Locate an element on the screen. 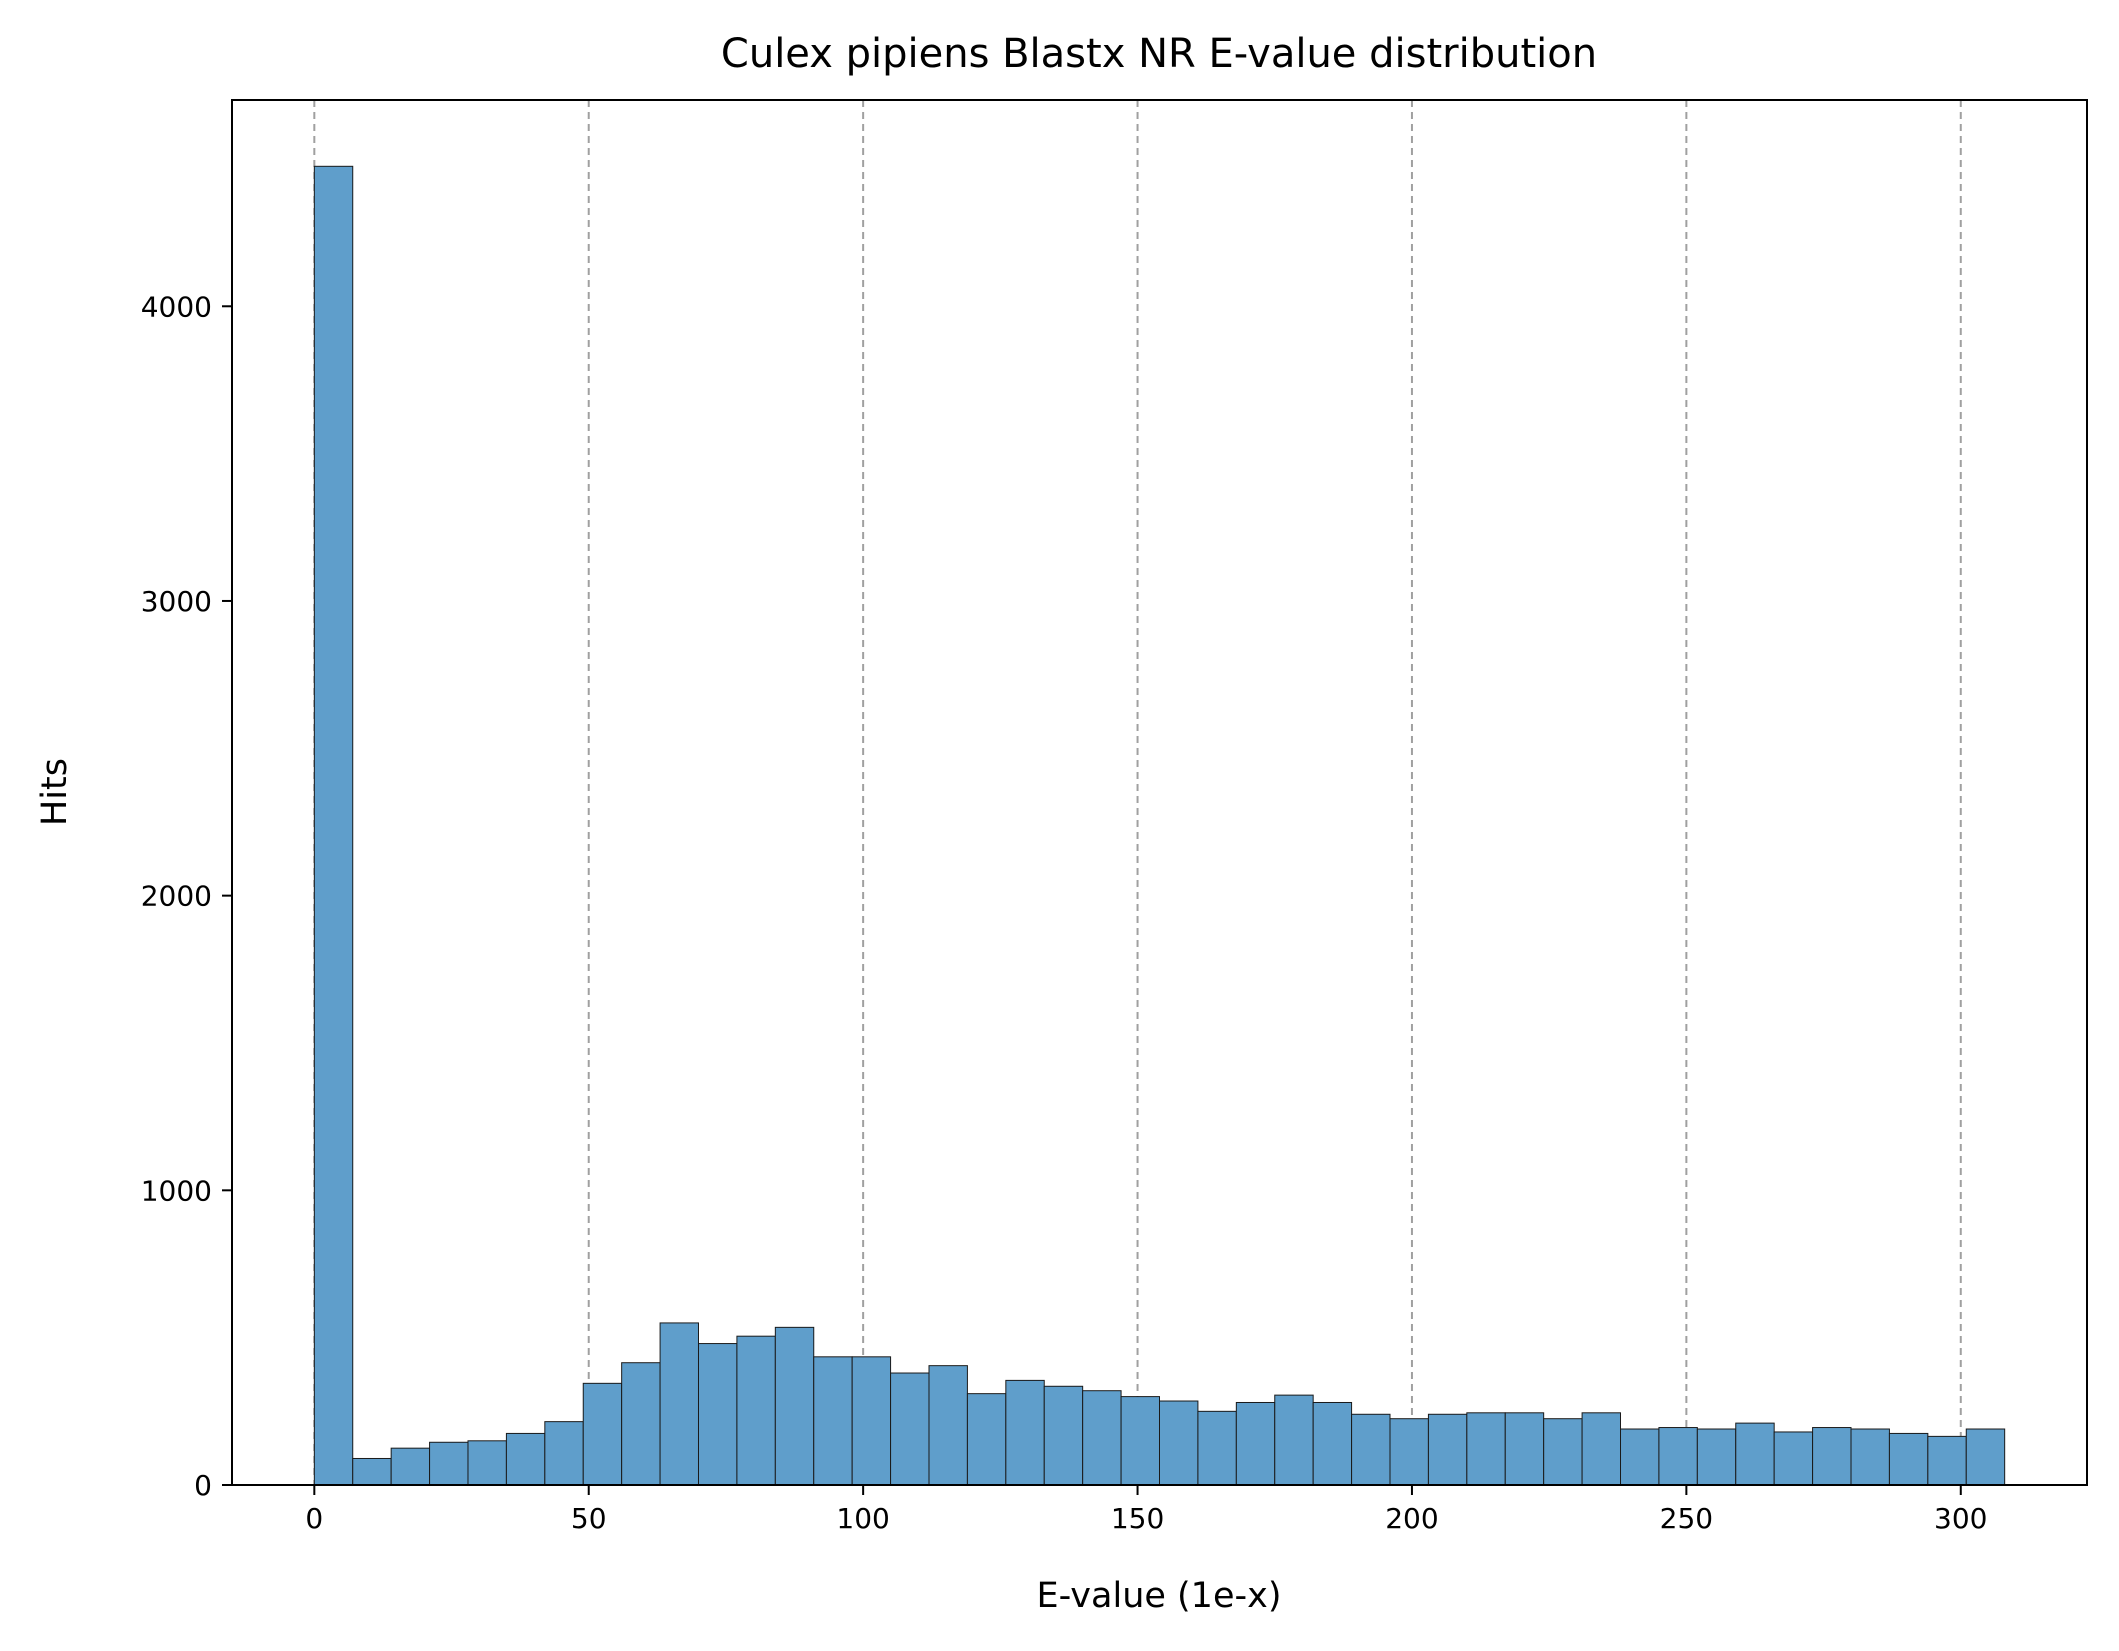 This screenshot has height=1651, width=2119. x-axis-label: E-value (1e-x) is located at coordinates (1159, 1596).